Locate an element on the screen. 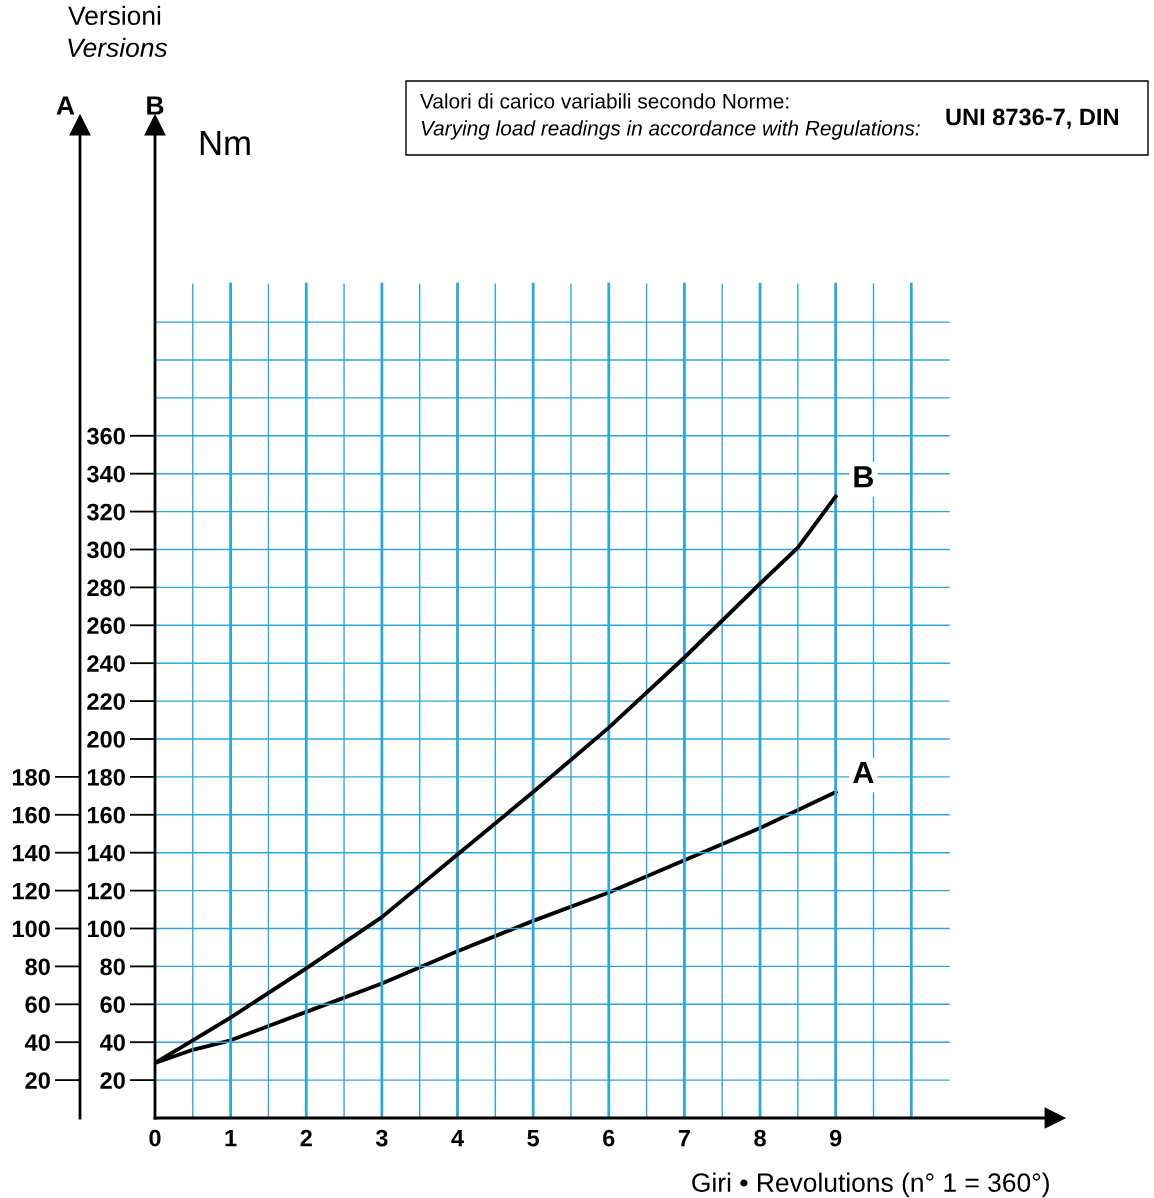 Image resolution: width=1154 pixels, height=1198 pixels. y2-tick-label: 100 is located at coordinates (31, 929).